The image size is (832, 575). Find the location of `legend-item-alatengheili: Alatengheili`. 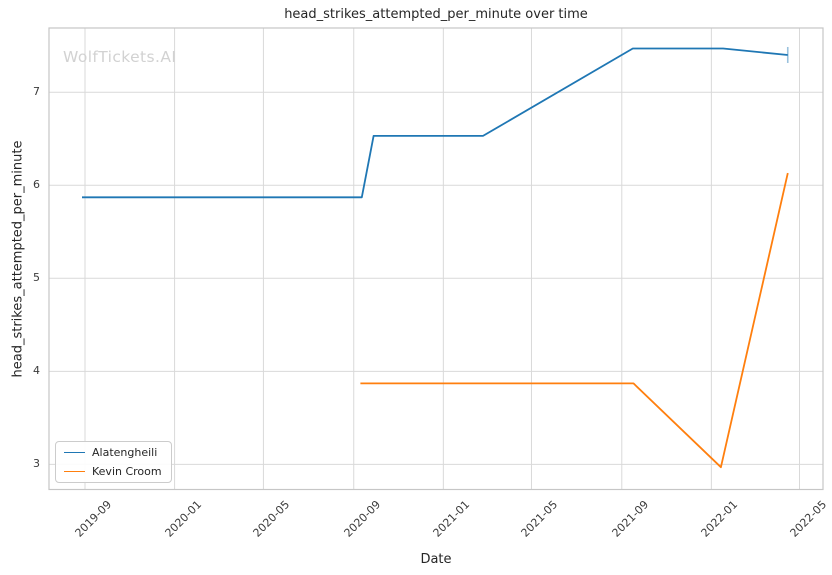

legend-item-alatengheili: Alatengheili is located at coordinates (113, 452).